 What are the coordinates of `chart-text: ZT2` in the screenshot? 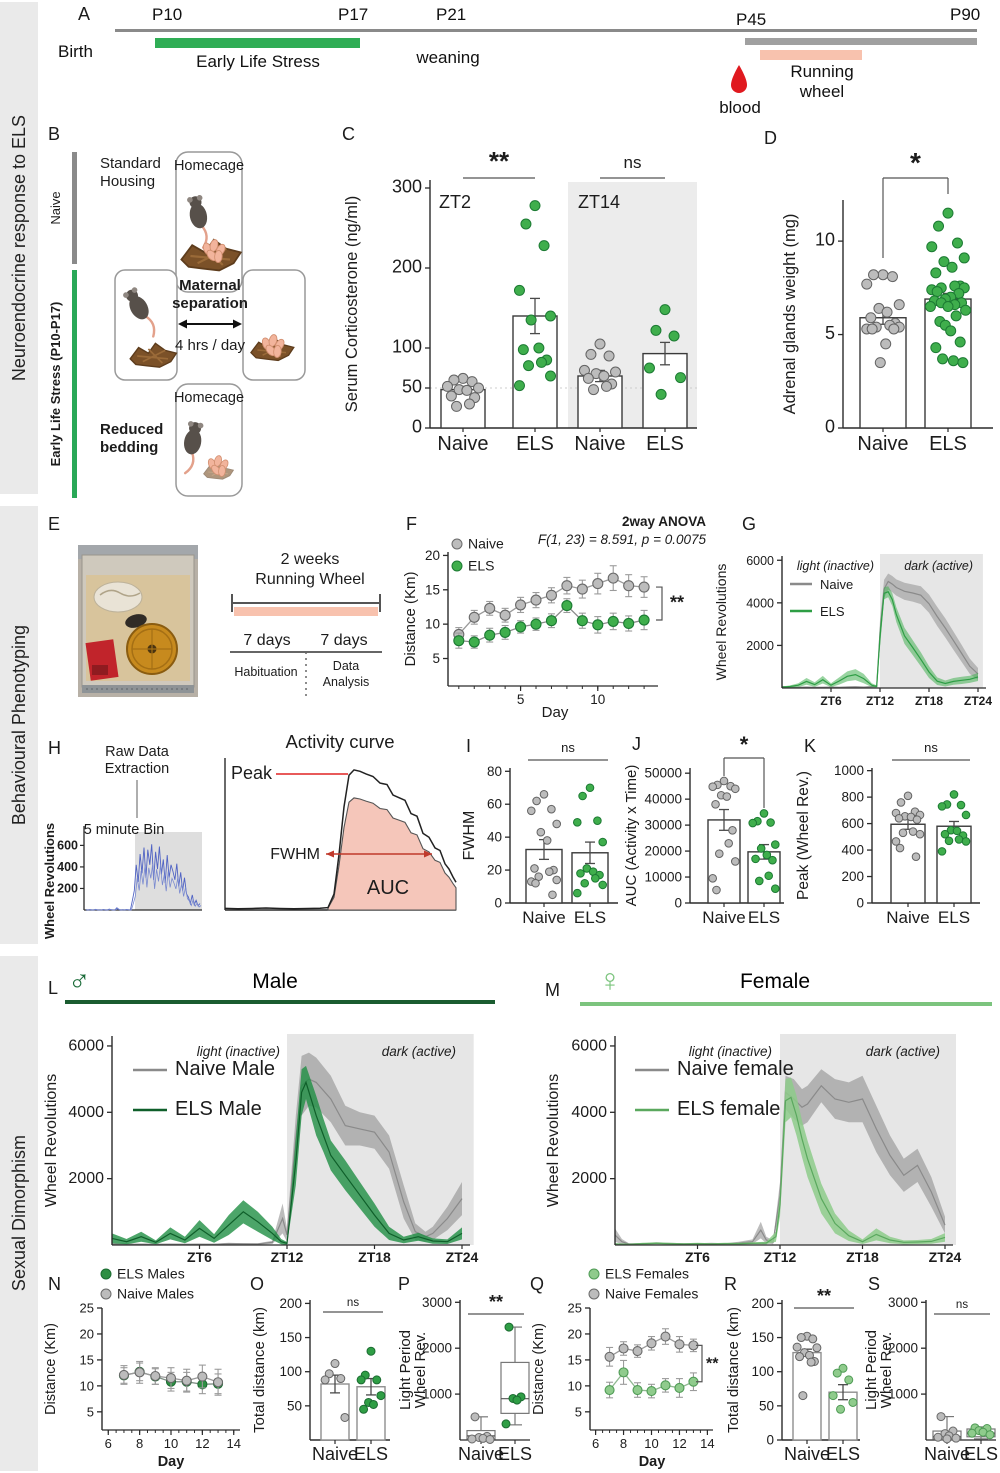 It's located at (455, 202).